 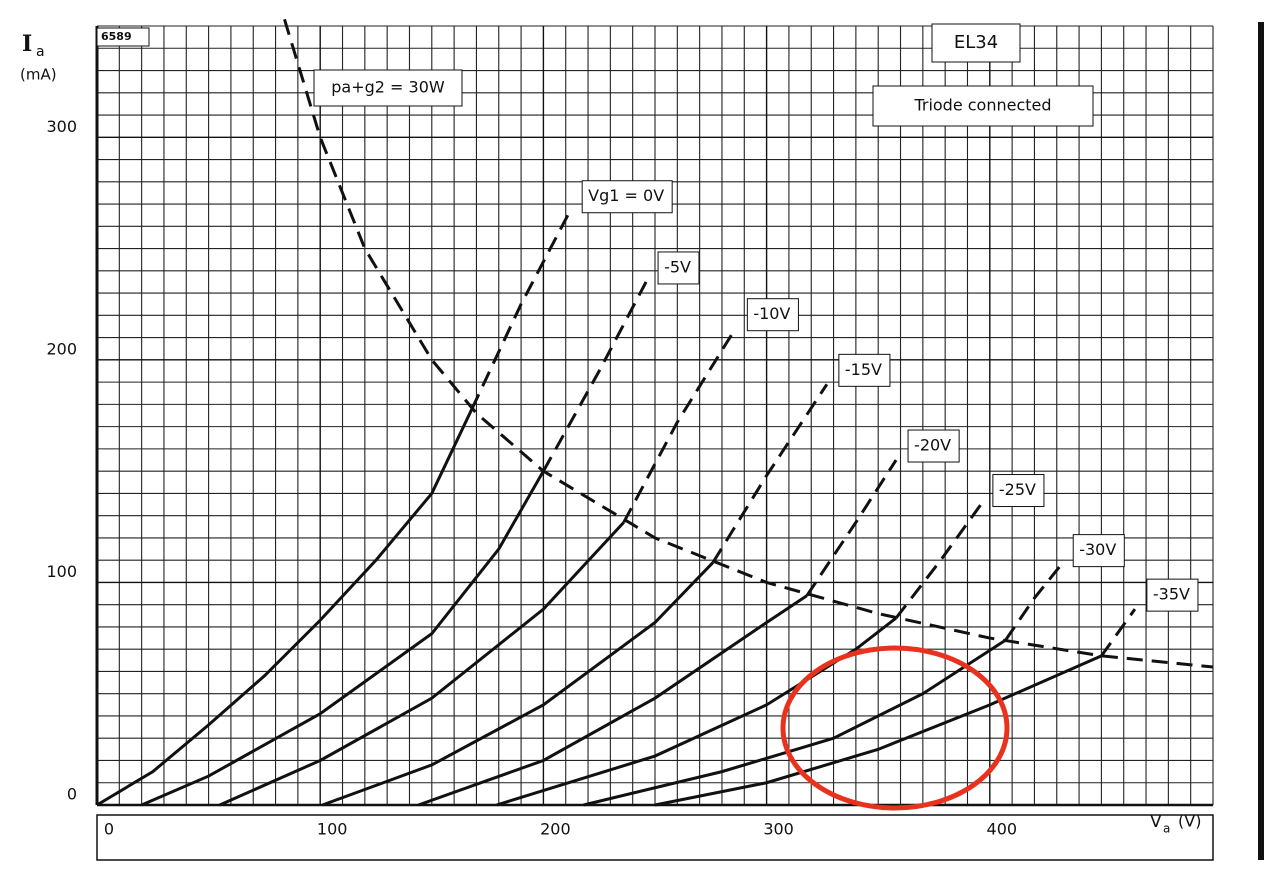 I want to click on y-tick-label: 300, so click(x=61, y=126).